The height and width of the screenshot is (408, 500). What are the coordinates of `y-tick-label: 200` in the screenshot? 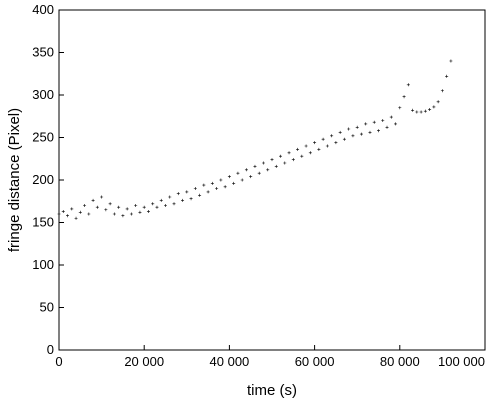 It's located at (43, 179).